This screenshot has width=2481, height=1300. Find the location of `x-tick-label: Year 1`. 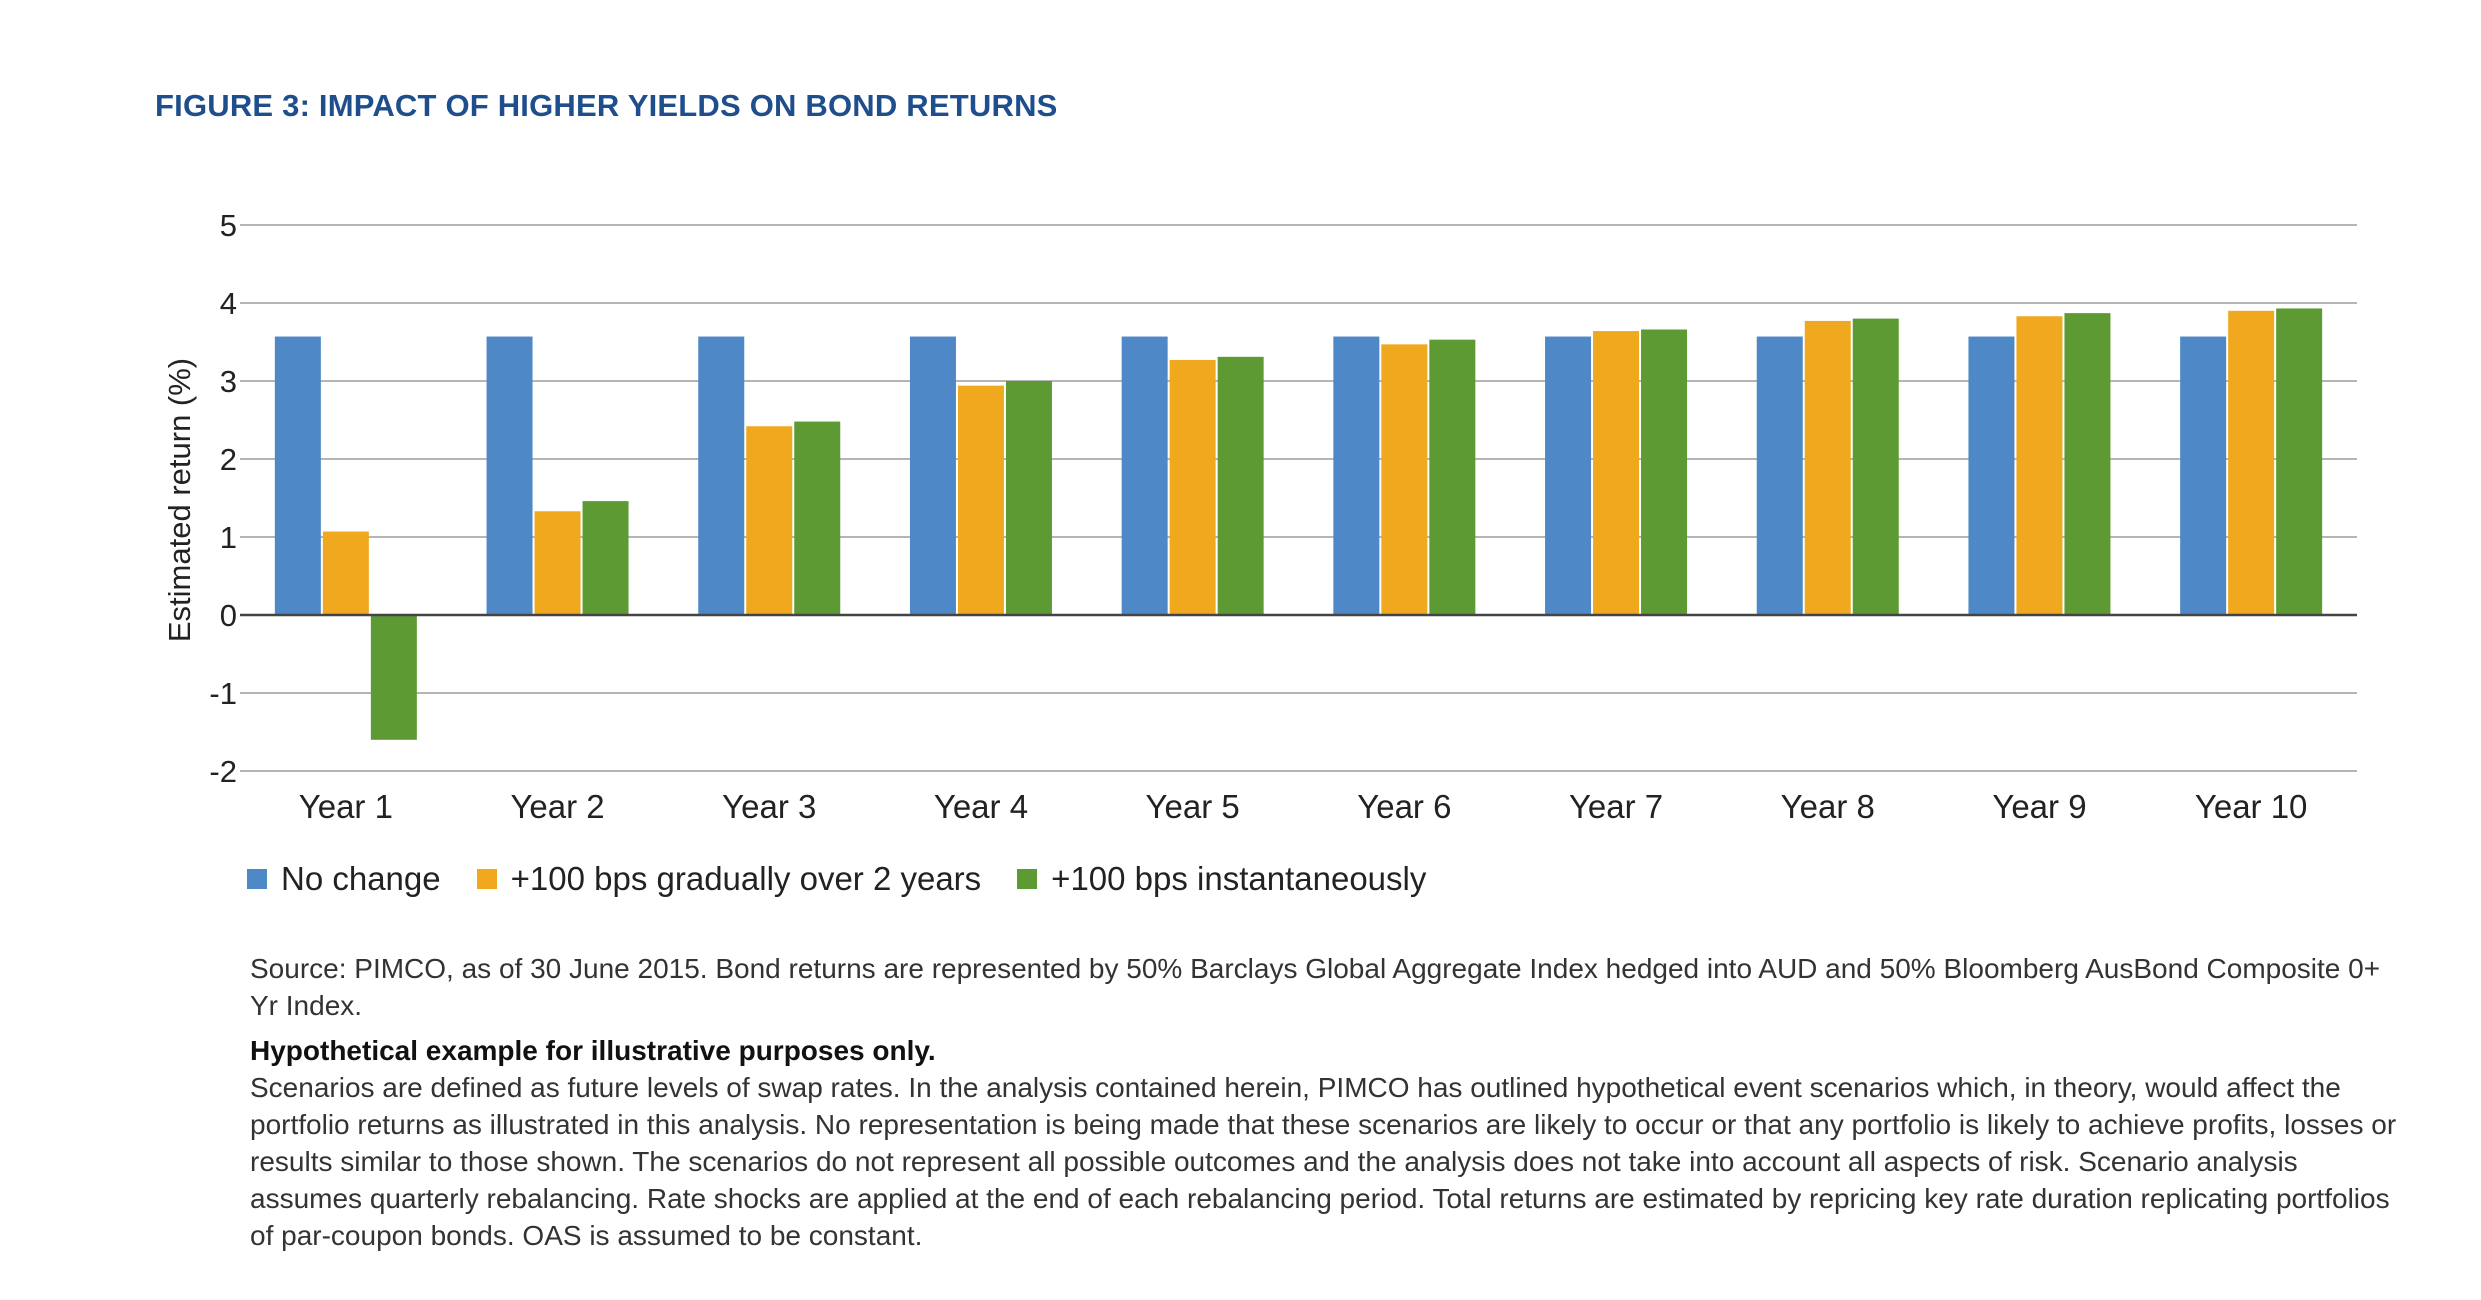

x-tick-label: Year 1 is located at coordinates (346, 806).